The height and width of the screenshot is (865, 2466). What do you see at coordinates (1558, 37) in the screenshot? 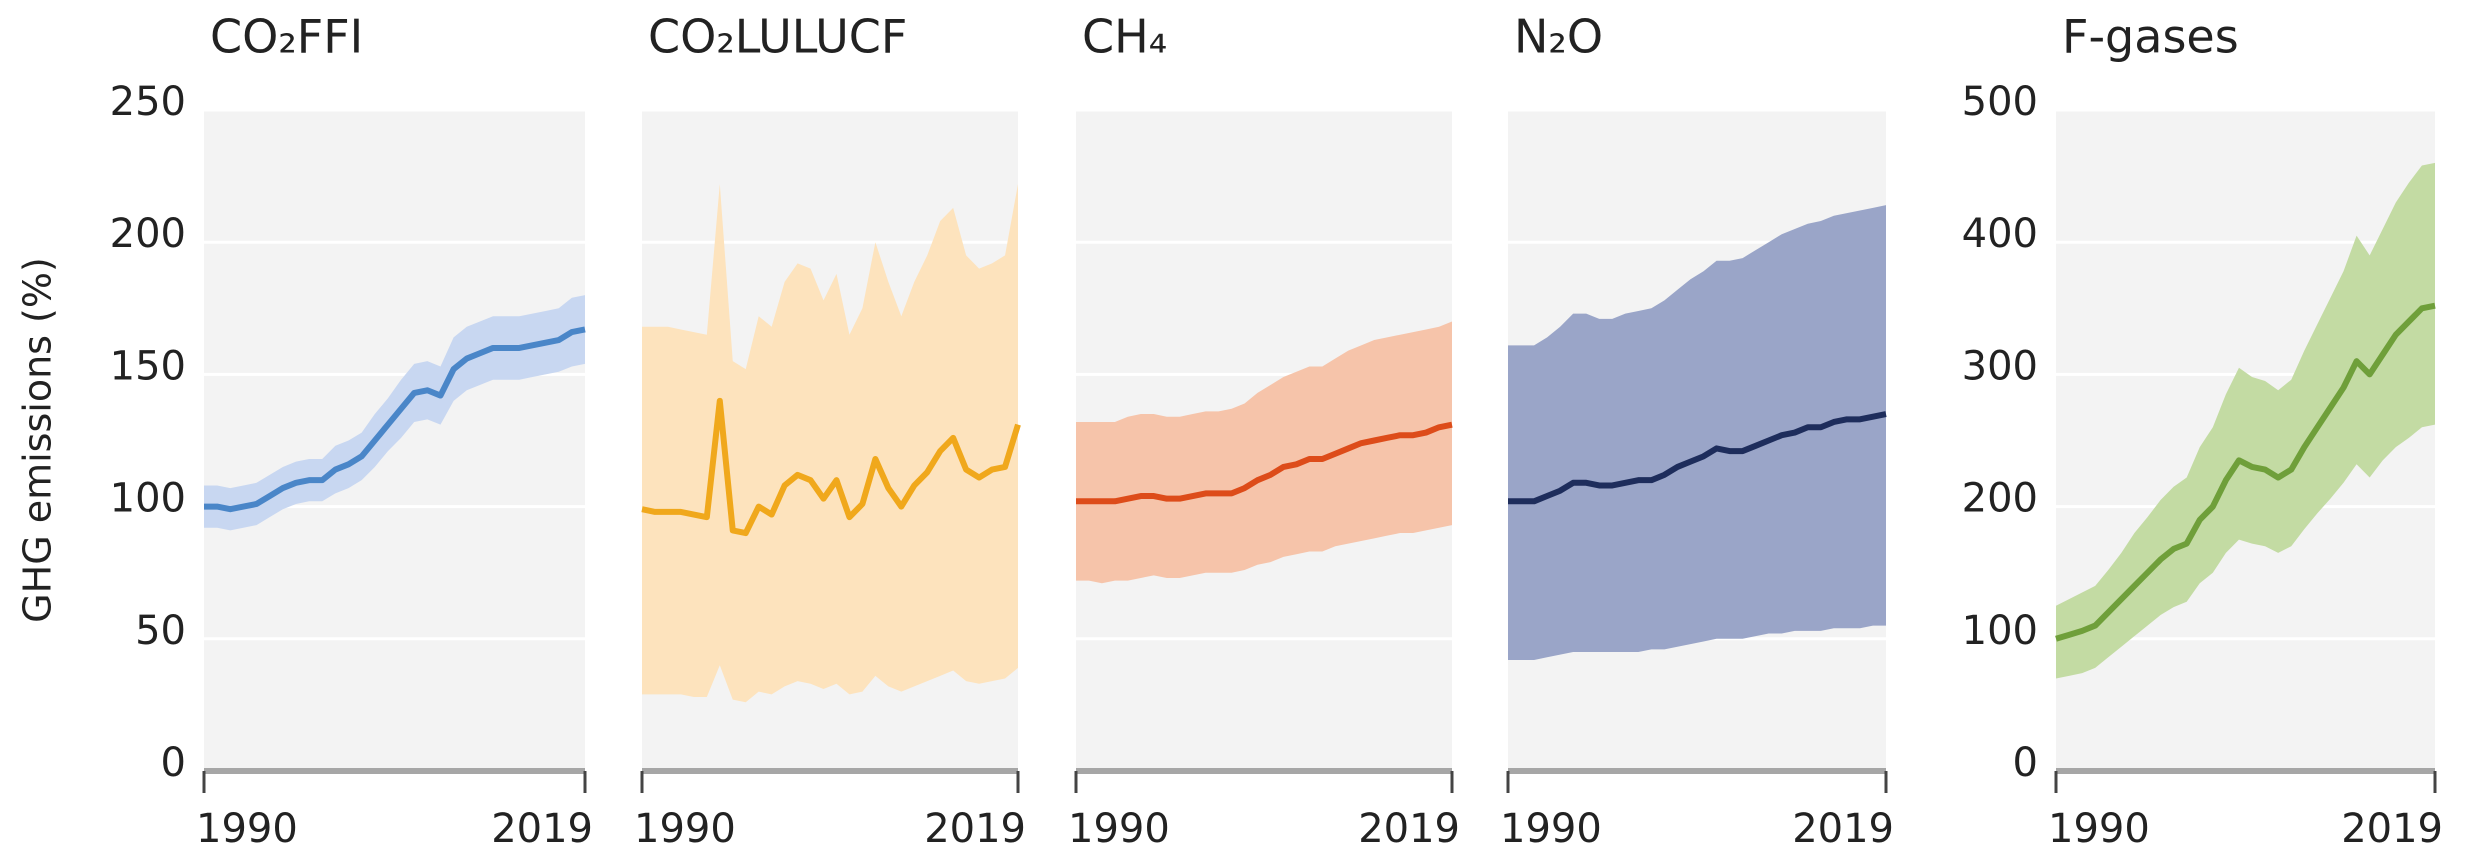
I see `panel-title: N₂O` at bounding box center [1558, 37].